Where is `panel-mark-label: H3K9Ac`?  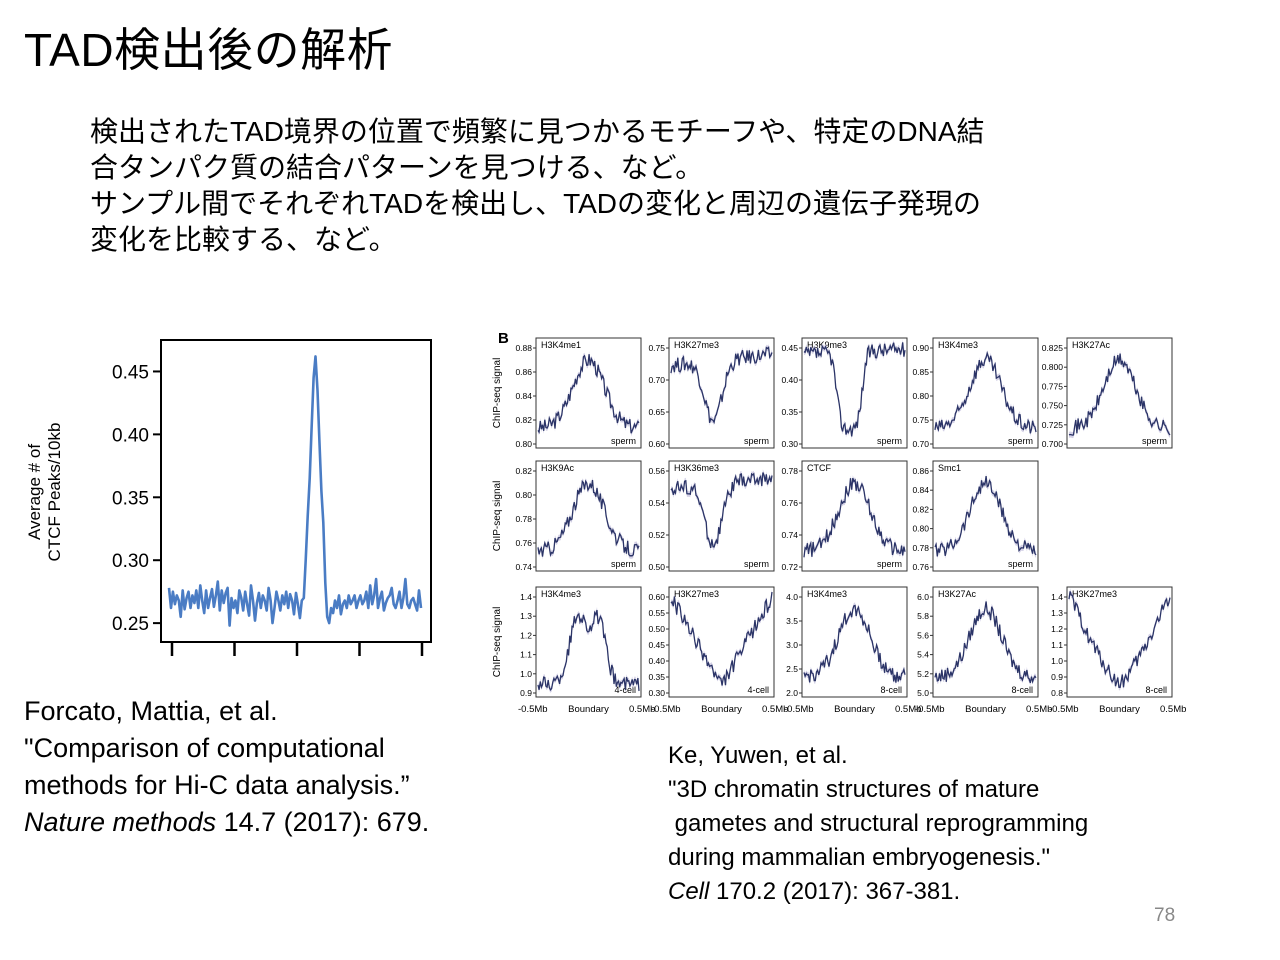
panel-mark-label: H3K9Ac is located at coordinates (558, 468).